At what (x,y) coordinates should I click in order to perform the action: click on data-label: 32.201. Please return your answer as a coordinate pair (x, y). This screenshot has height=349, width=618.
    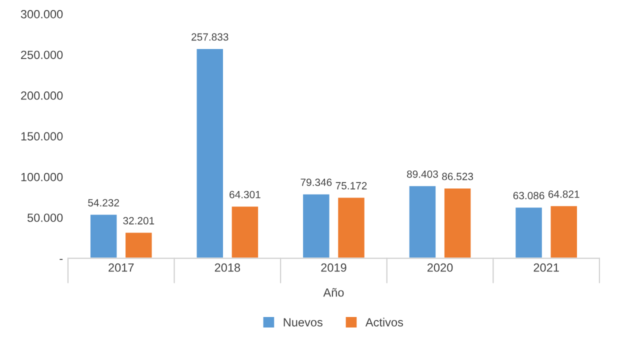
    Looking at the image, I should click on (138, 220).